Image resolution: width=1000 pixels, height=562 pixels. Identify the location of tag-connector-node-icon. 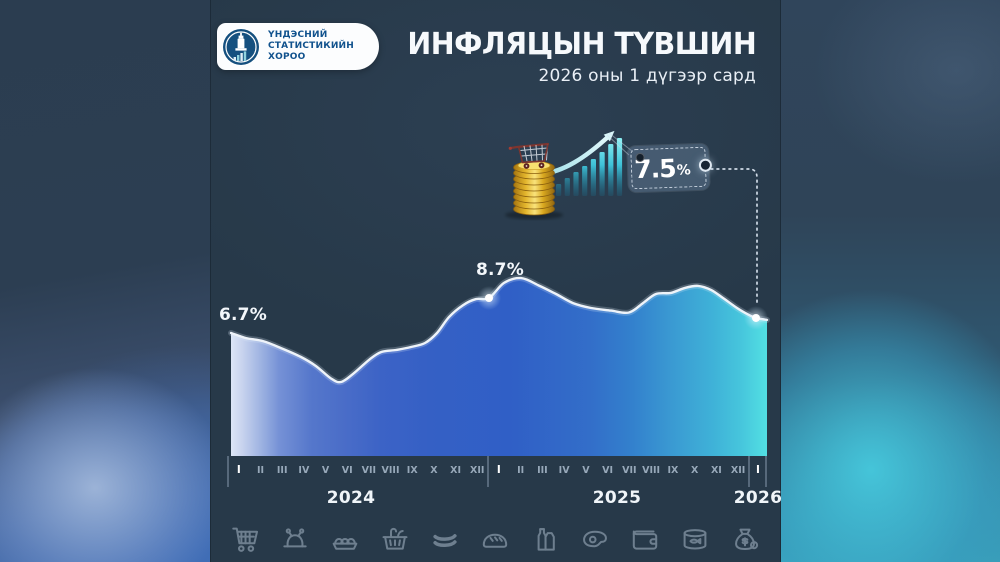
(705, 165).